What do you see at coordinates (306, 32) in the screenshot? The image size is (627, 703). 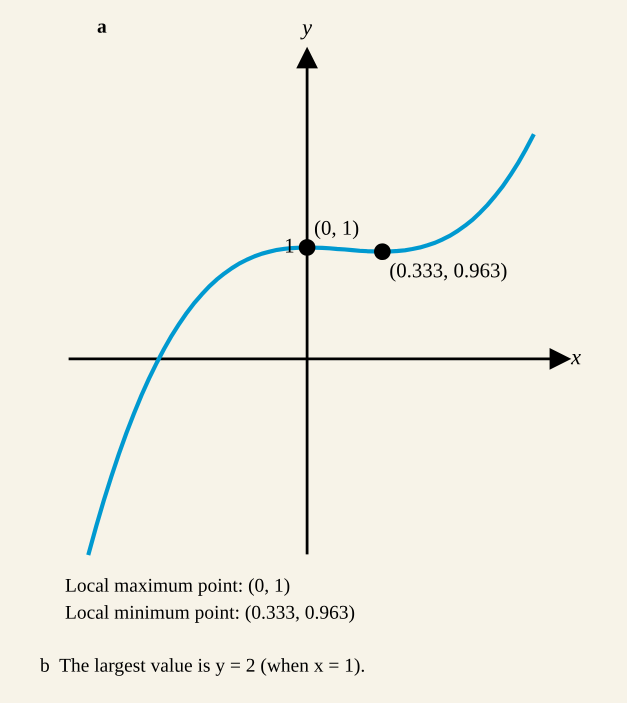 I see `y-axis-title: y` at bounding box center [306, 32].